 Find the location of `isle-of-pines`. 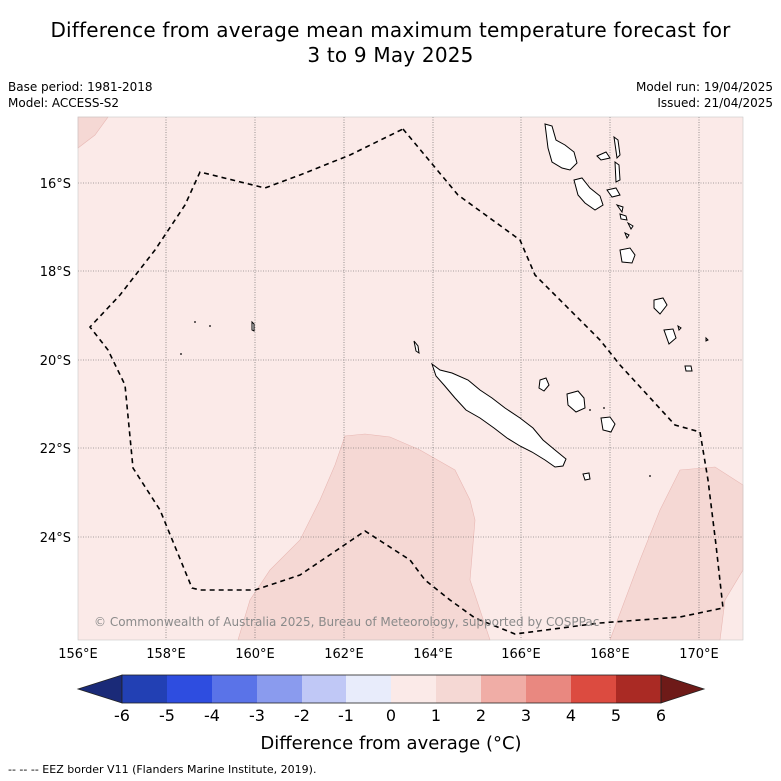

isle-of-pines is located at coordinates (586, 476).